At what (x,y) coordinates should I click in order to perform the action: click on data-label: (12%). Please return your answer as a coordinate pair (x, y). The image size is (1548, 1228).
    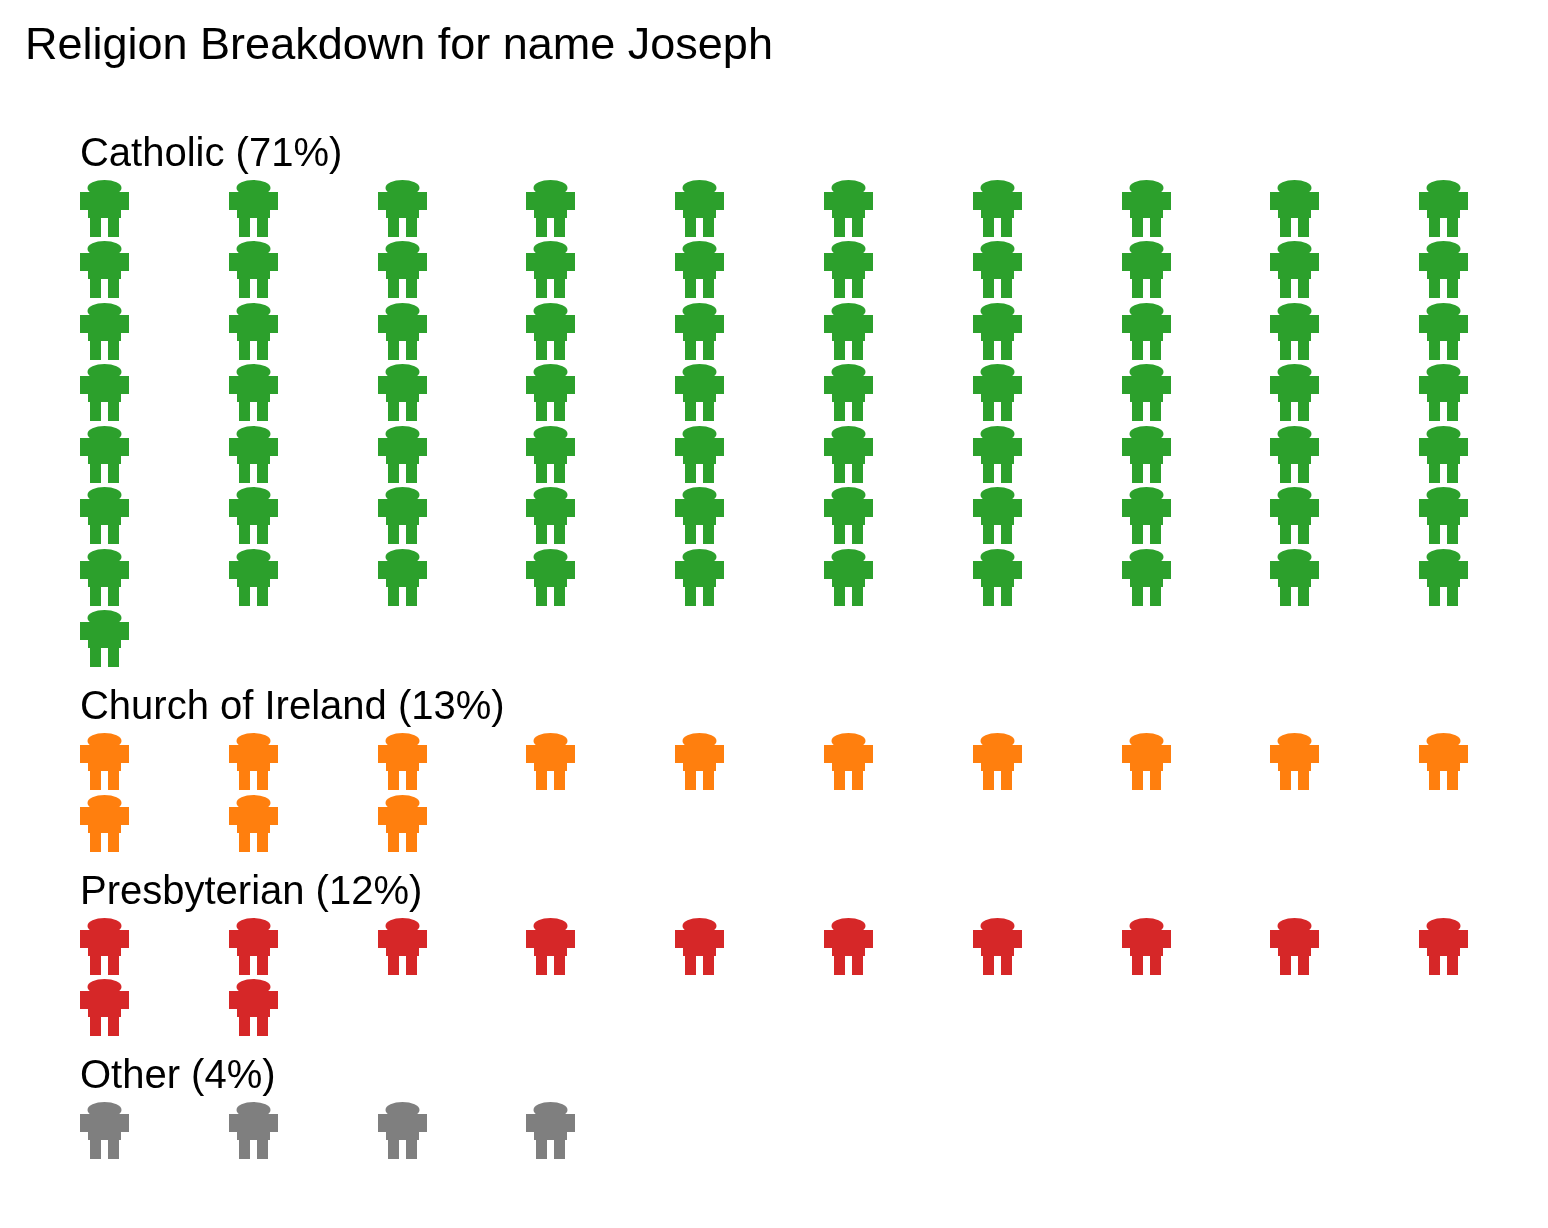
    Looking at the image, I should click on (369, 889).